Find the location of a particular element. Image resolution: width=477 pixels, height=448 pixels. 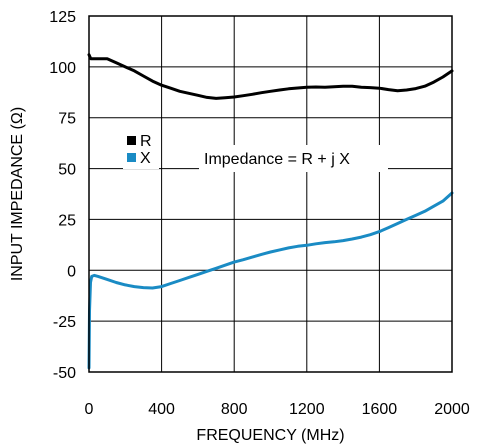

x-tick-label: 1200 is located at coordinates (307, 409).